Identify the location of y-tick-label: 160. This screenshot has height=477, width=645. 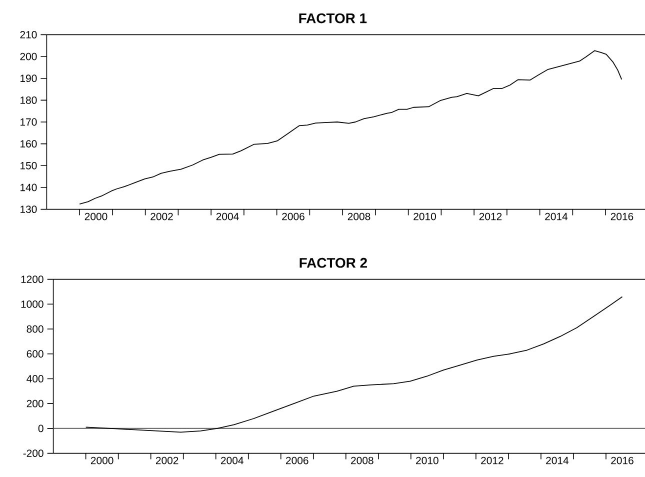
(28, 144).